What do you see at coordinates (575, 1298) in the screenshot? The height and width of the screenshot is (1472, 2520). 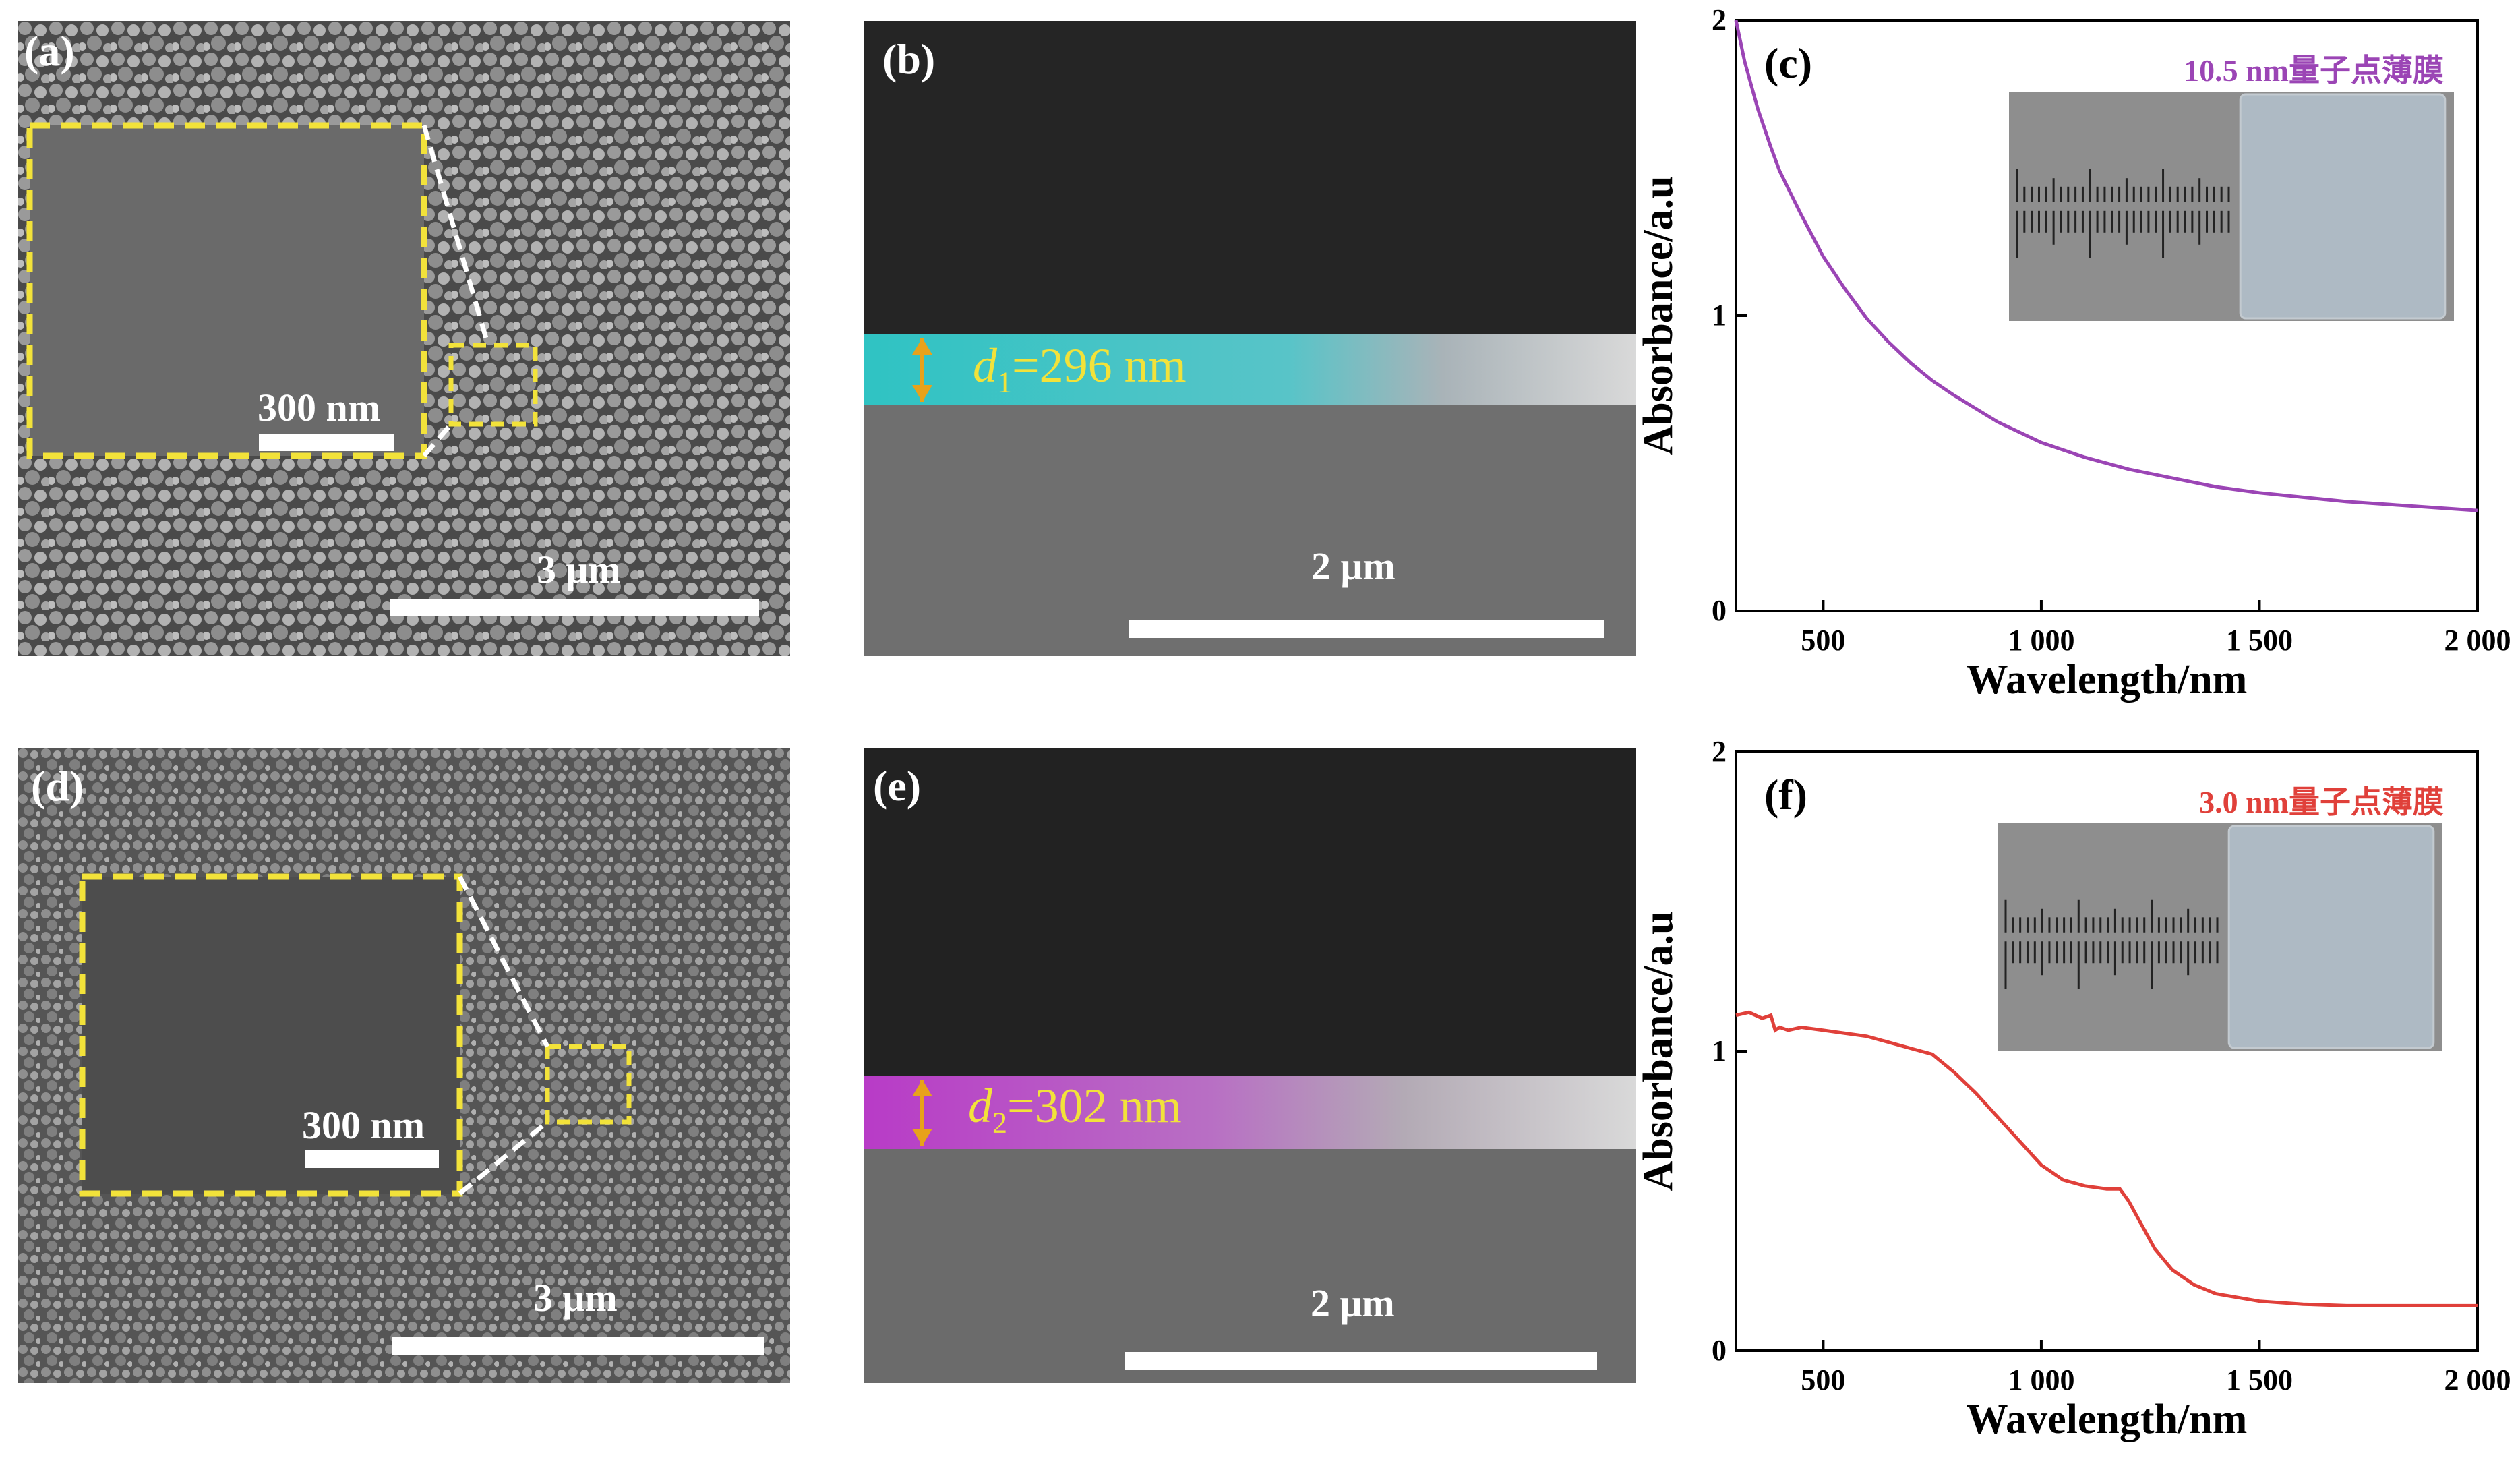 I see `scale-text-d: 3 μm` at bounding box center [575, 1298].